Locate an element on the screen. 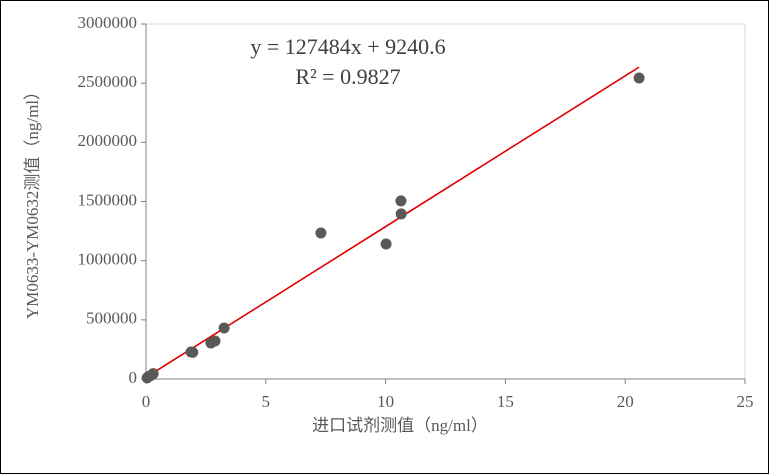  x-tick-label: 25 is located at coordinates (745, 401).